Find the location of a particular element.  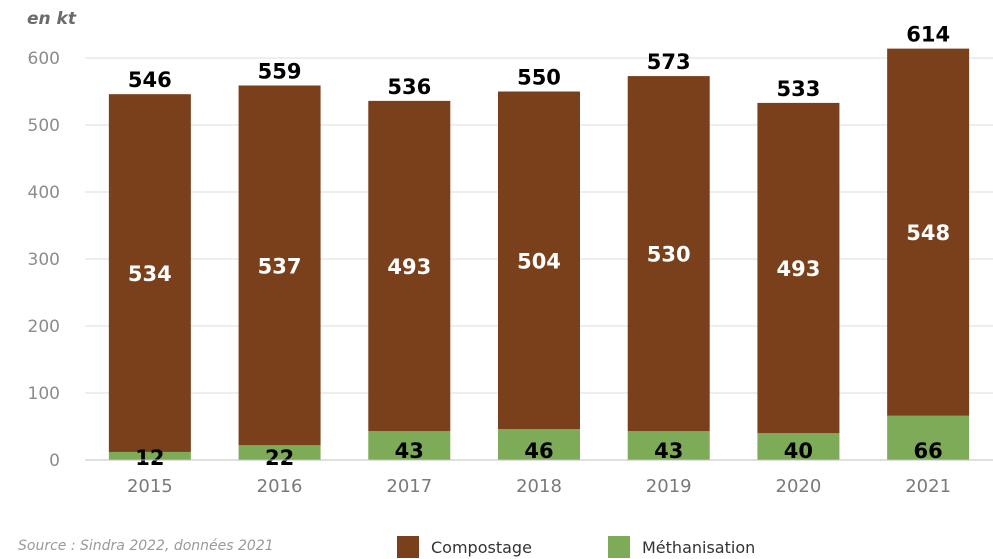

data-label-methanisation: 66 is located at coordinates (928, 451).